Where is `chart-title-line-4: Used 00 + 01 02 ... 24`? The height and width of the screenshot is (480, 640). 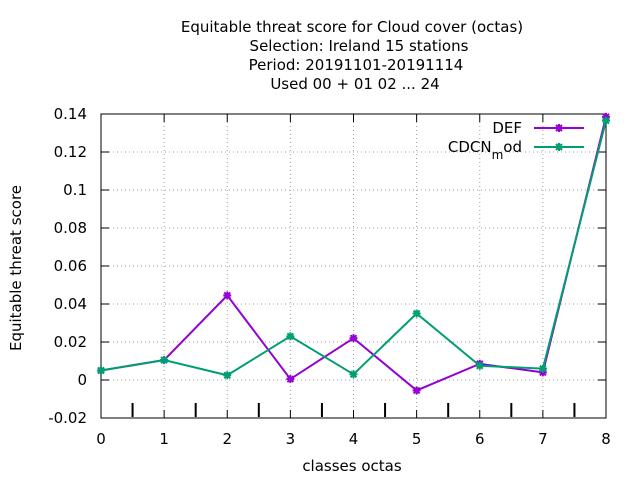 chart-title-line-4: Used 00 + 01 02 ... 24 is located at coordinates (354, 84).